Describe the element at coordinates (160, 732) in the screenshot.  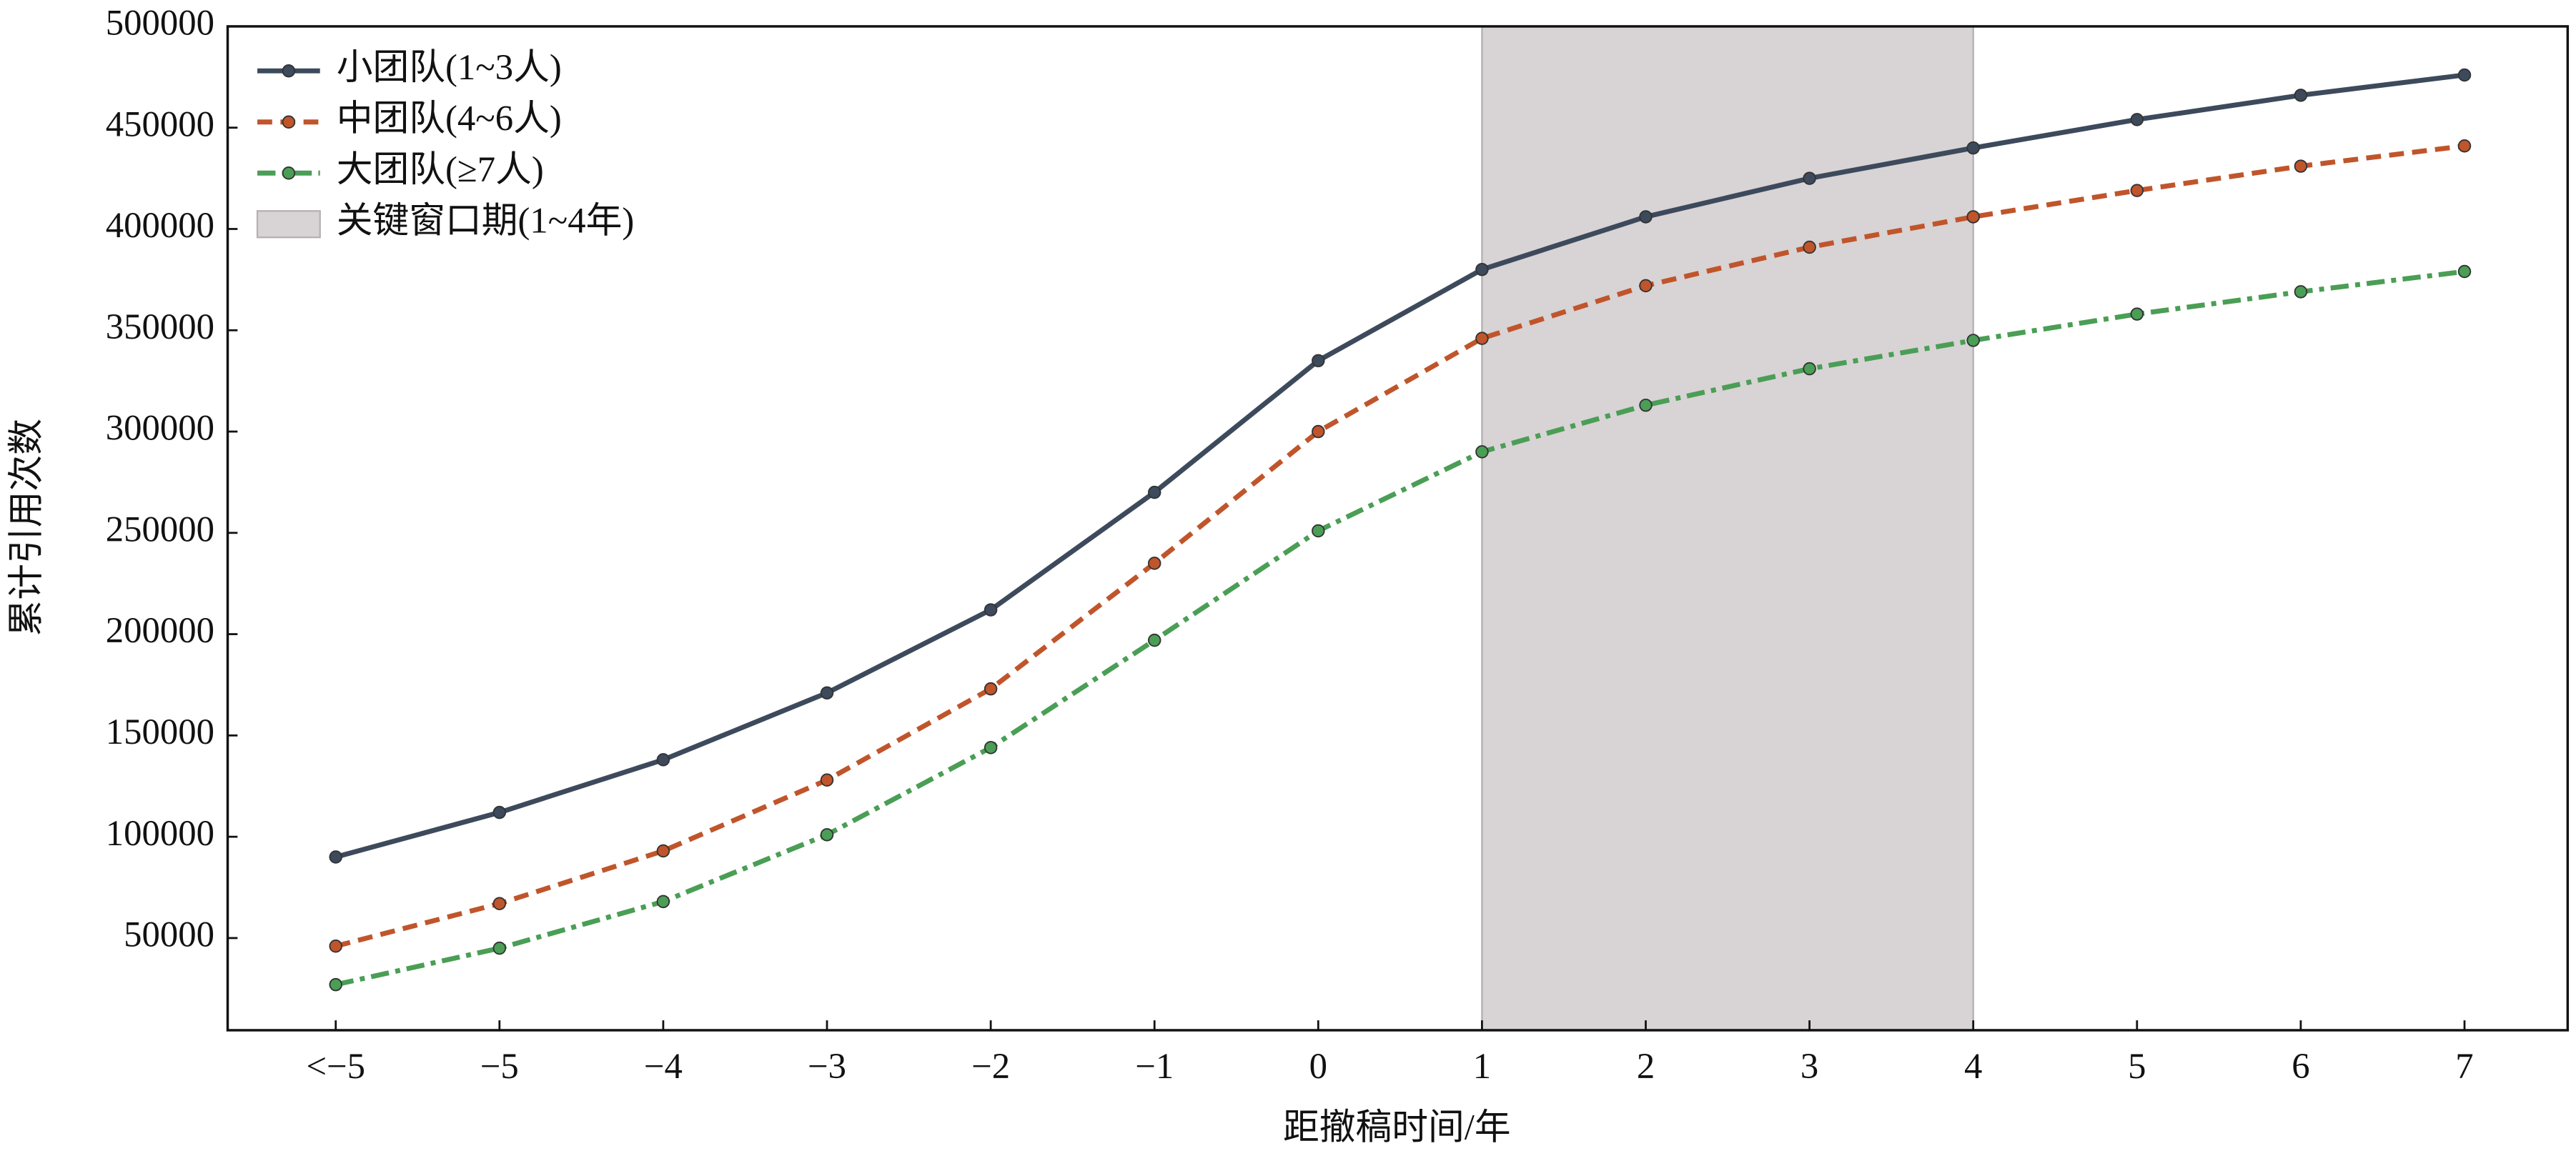
I see `y-tick-label: 150000` at that location.